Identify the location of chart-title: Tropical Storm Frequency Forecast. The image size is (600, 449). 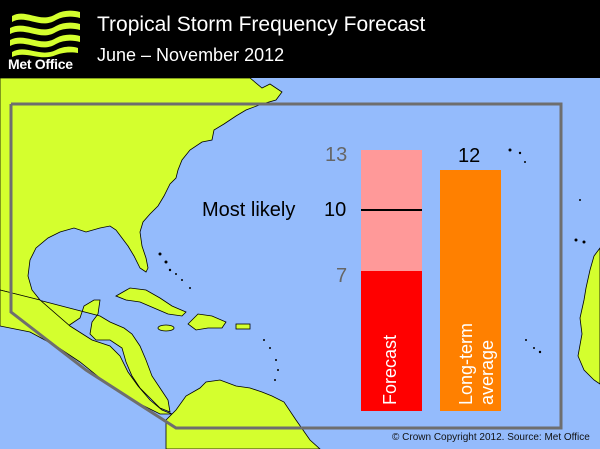
(261, 24).